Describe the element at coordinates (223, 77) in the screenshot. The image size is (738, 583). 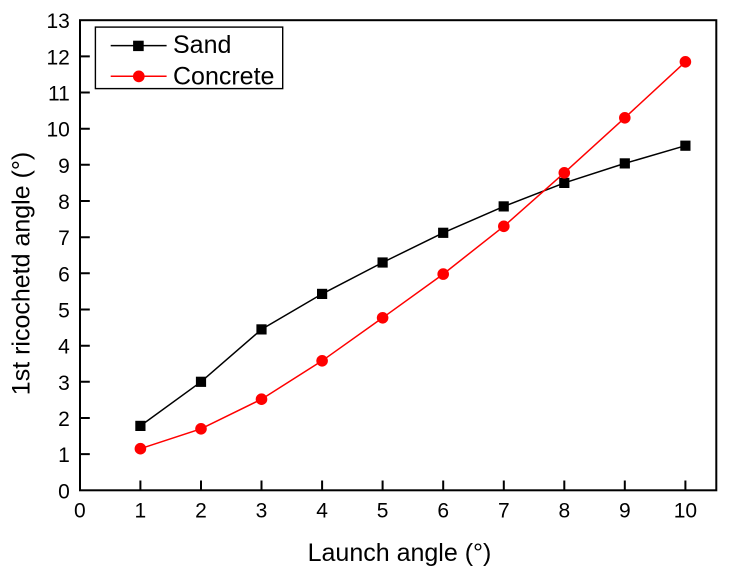
I see `svg-text: Concrete` at that location.